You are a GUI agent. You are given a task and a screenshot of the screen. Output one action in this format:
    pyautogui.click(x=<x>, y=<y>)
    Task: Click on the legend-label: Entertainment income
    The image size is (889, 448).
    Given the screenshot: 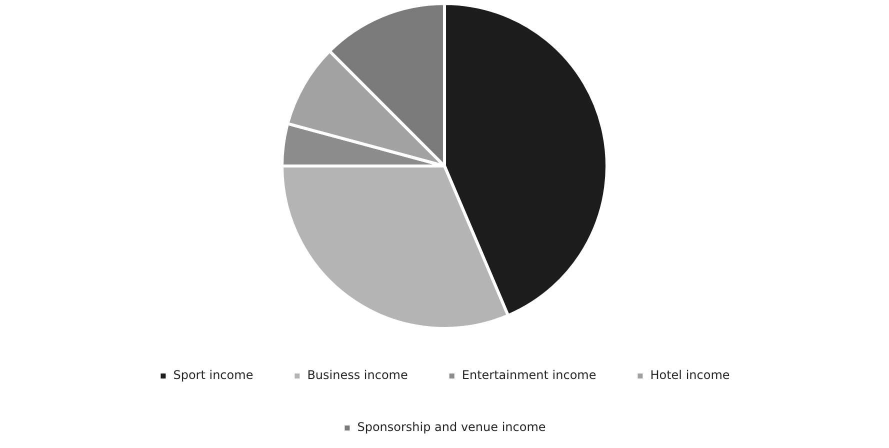 What is the action you would take?
    pyautogui.click(x=529, y=375)
    